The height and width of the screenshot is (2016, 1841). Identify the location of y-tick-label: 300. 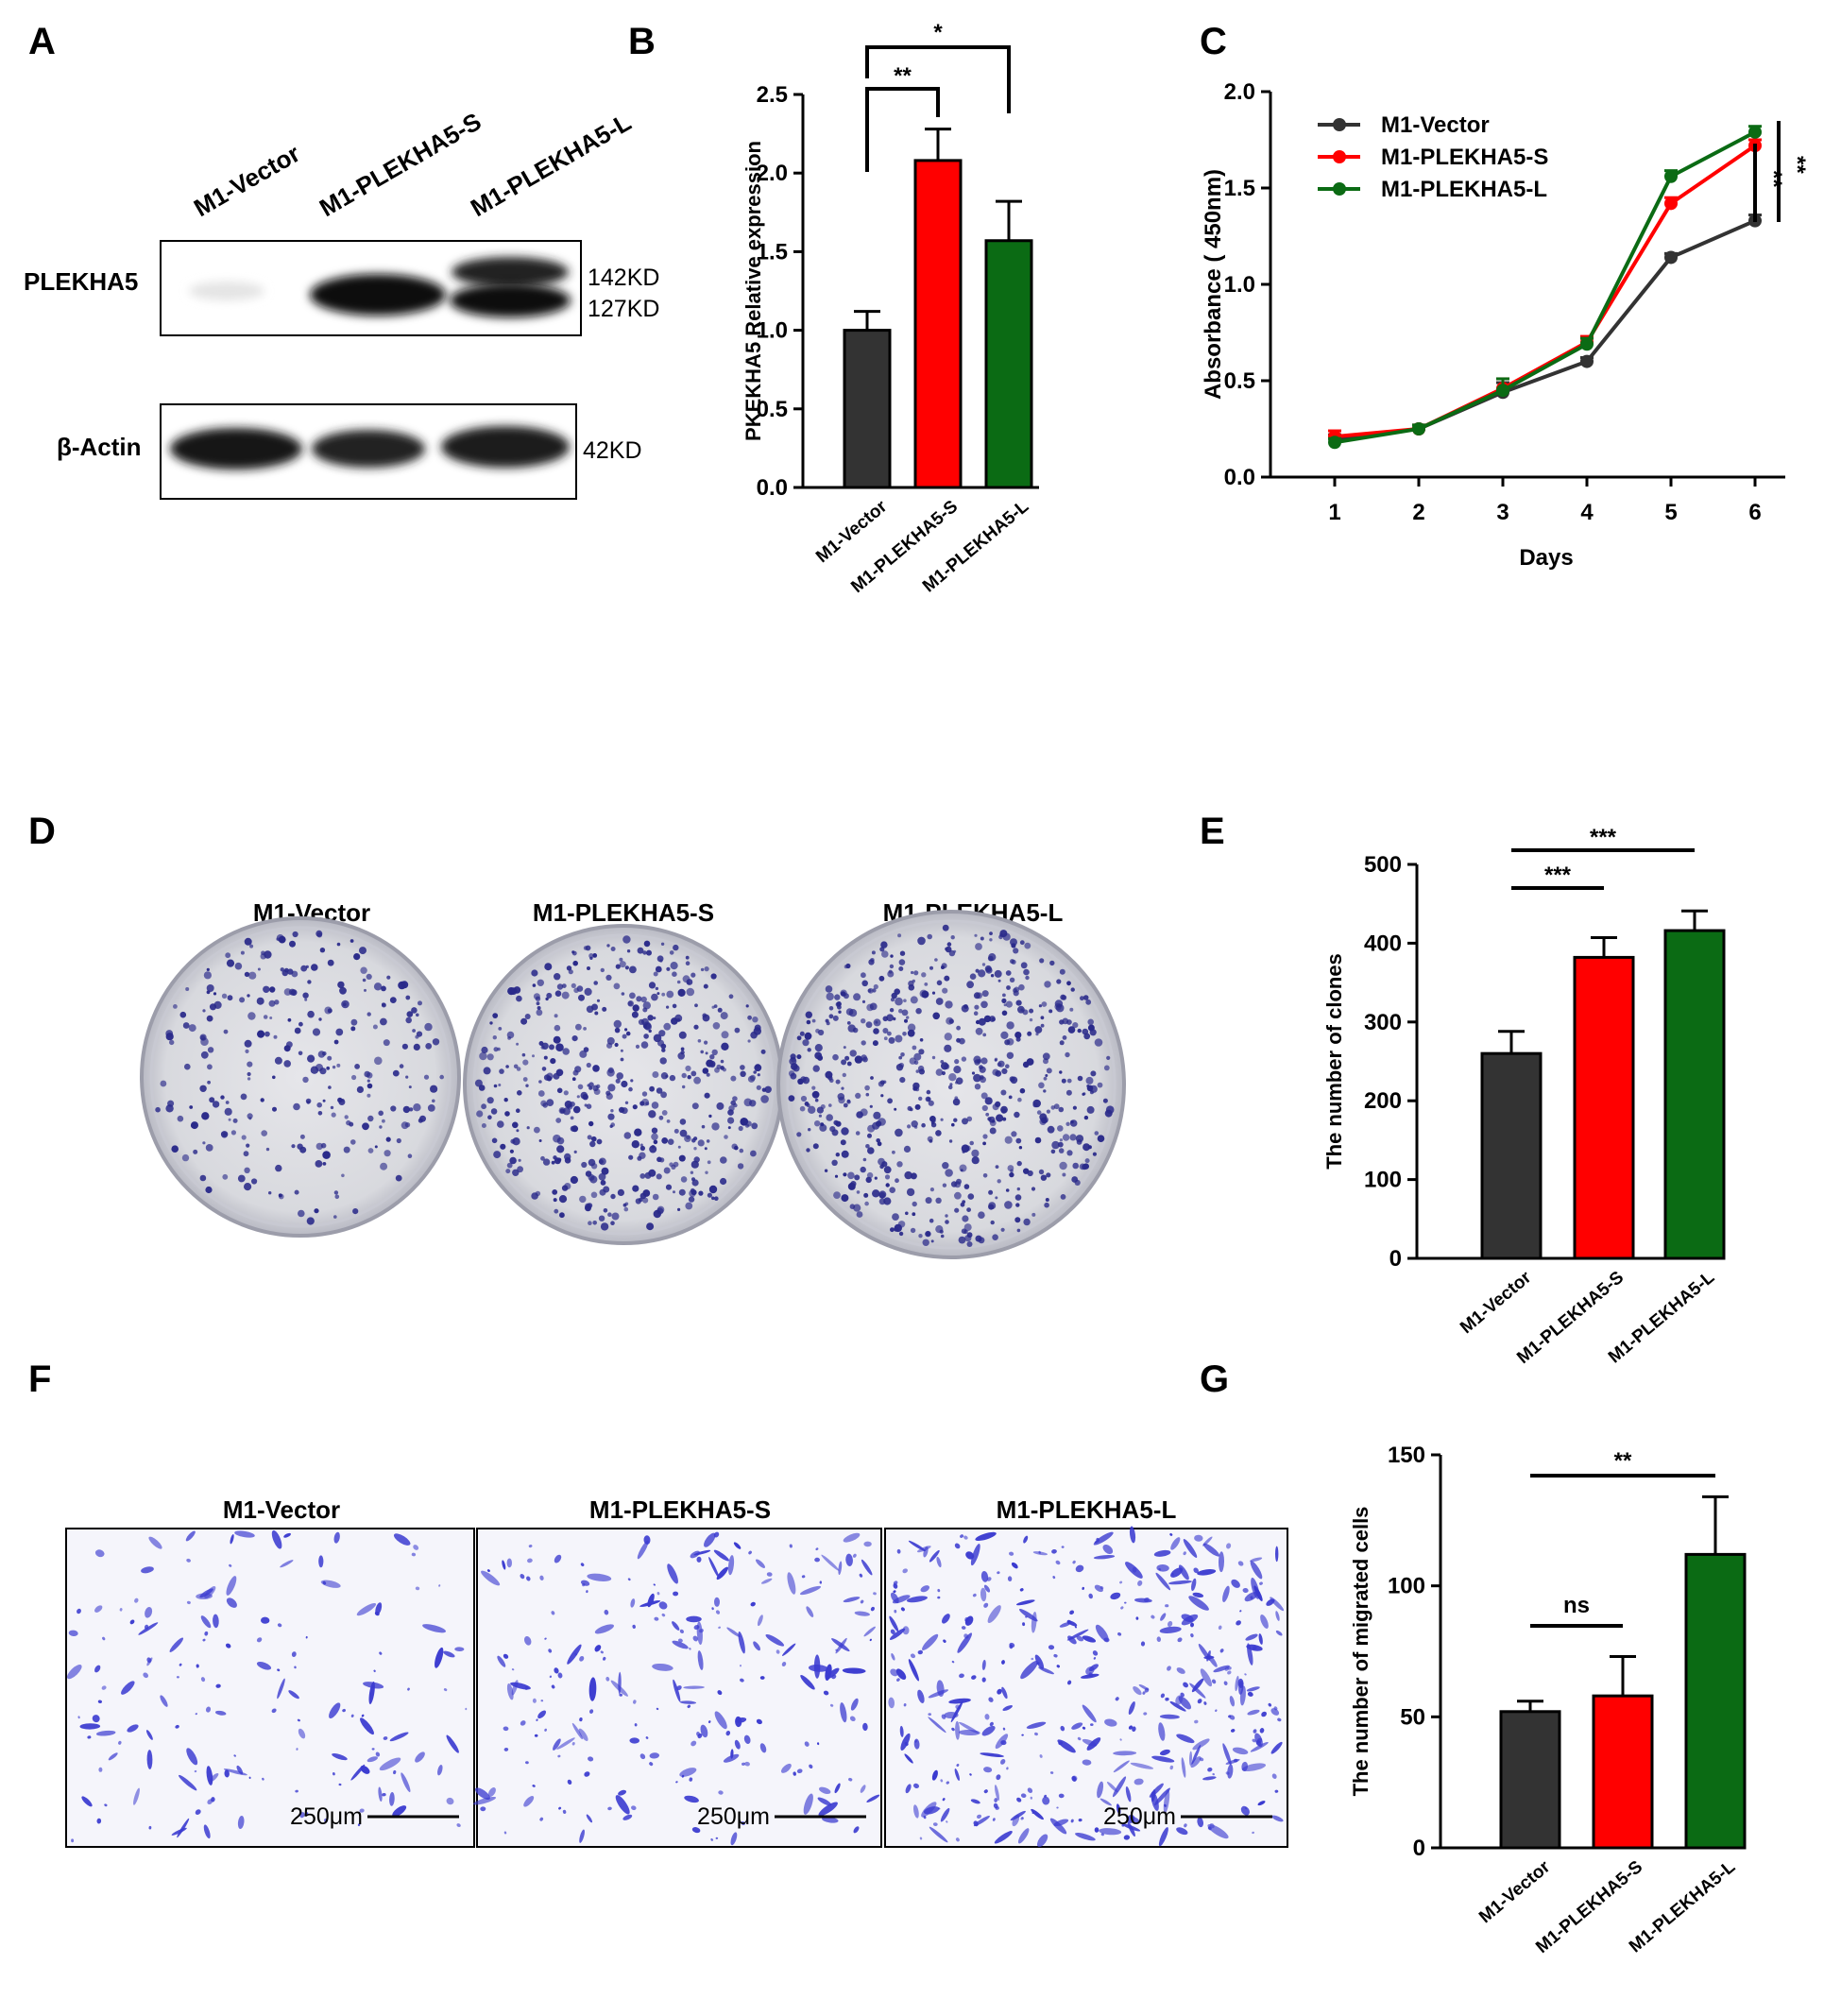
(1383, 1022).